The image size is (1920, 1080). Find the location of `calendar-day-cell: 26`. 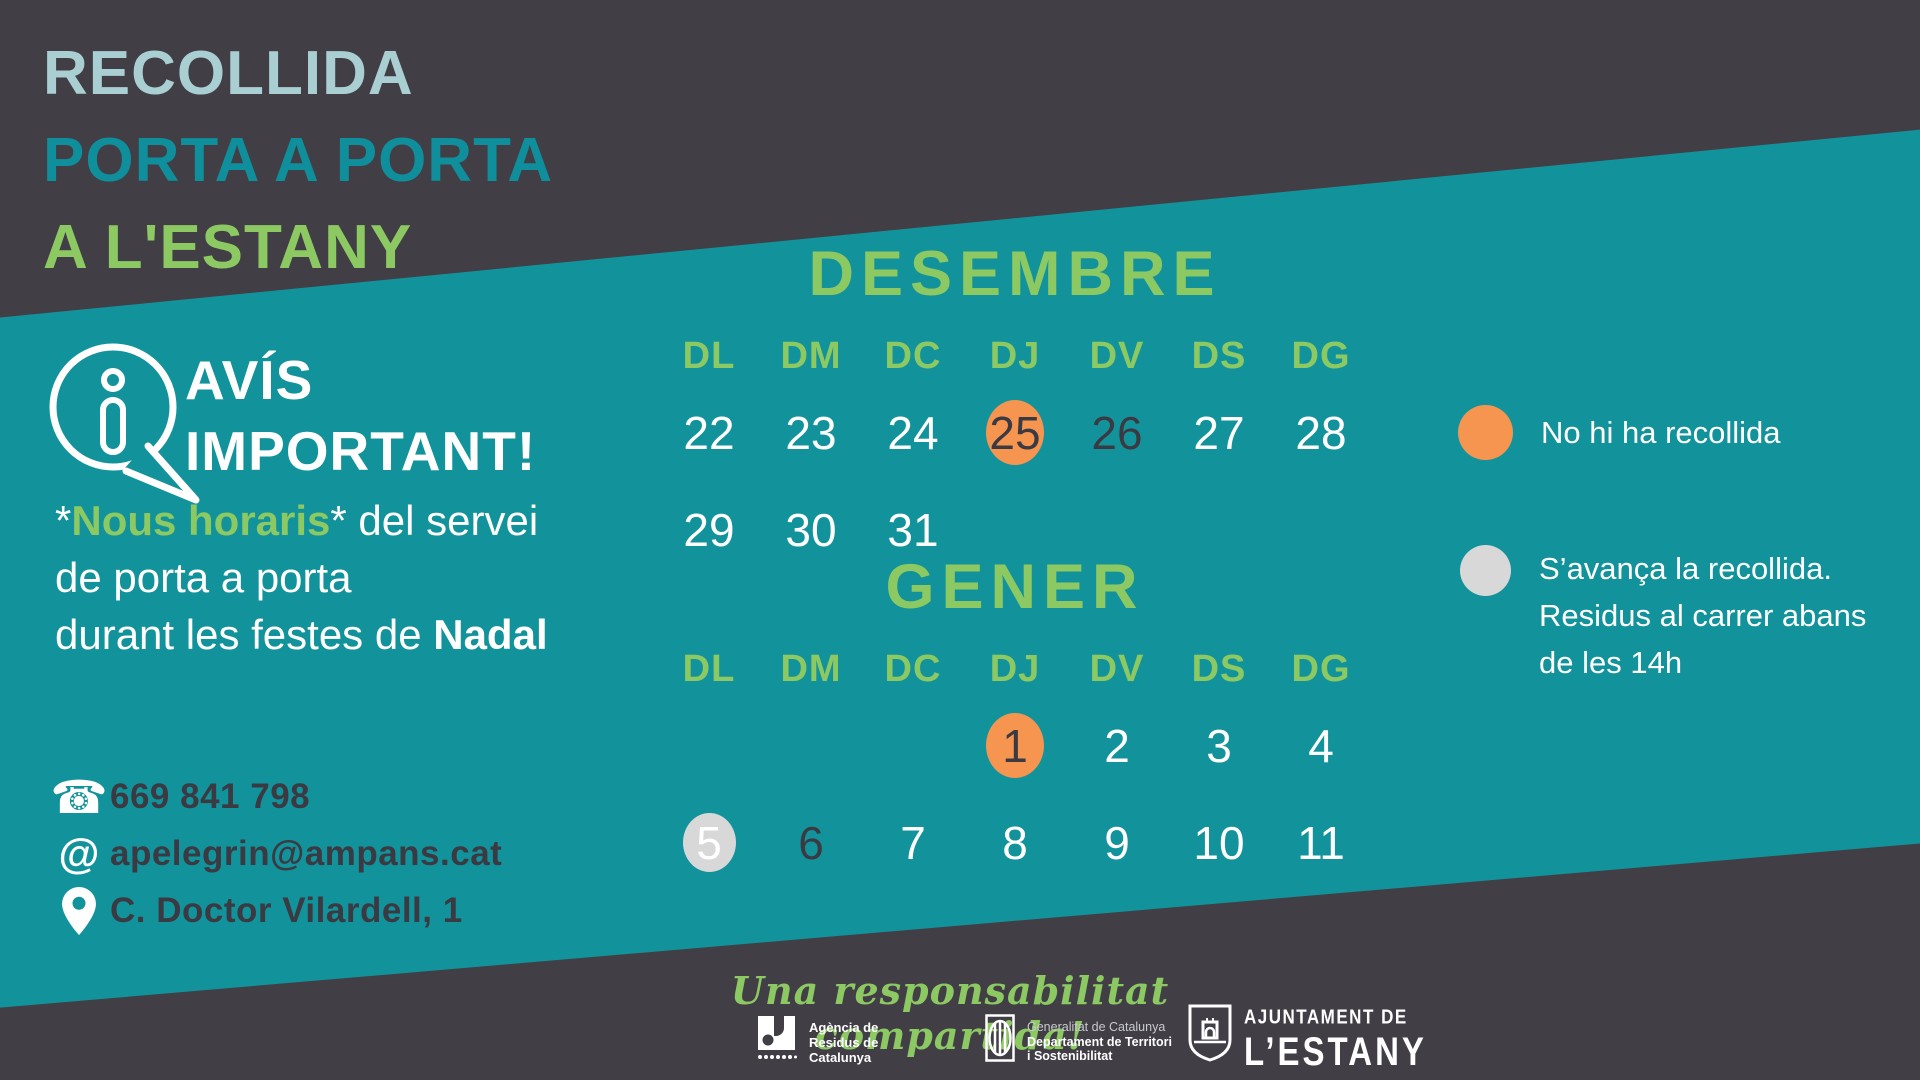

calendar-day-cell: 26 is located at coordinates (1117, 432).